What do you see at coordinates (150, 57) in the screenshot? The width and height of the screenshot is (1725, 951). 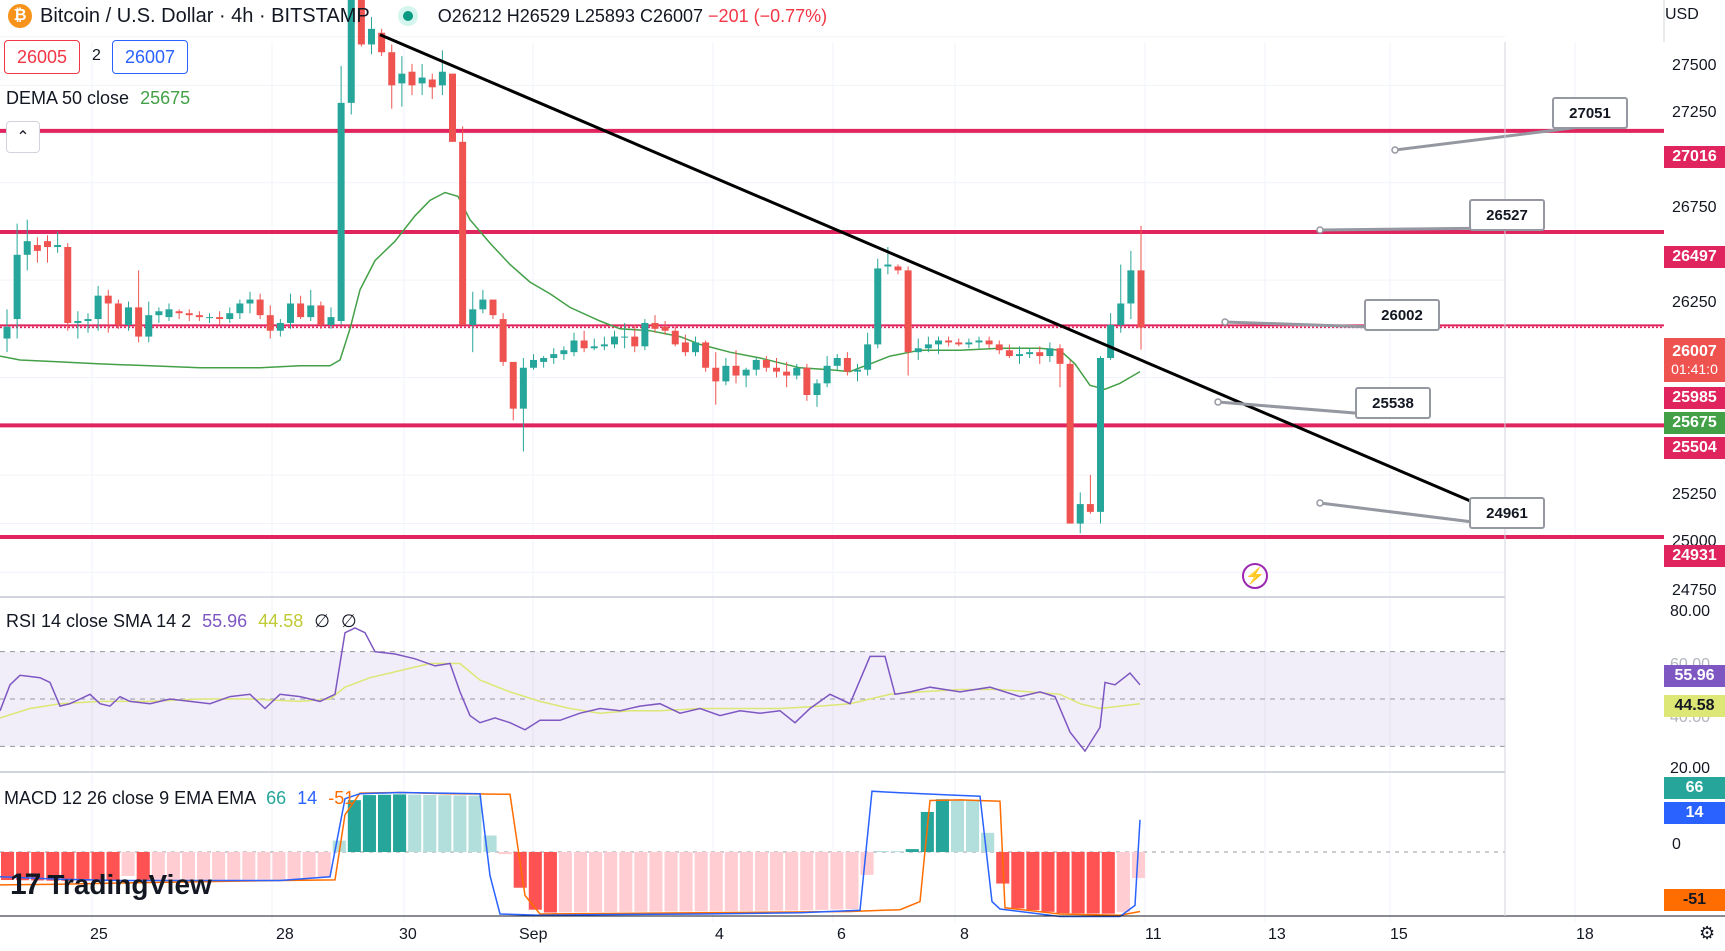 I see `buy-button: 26007` at bounding box center [150, 57].